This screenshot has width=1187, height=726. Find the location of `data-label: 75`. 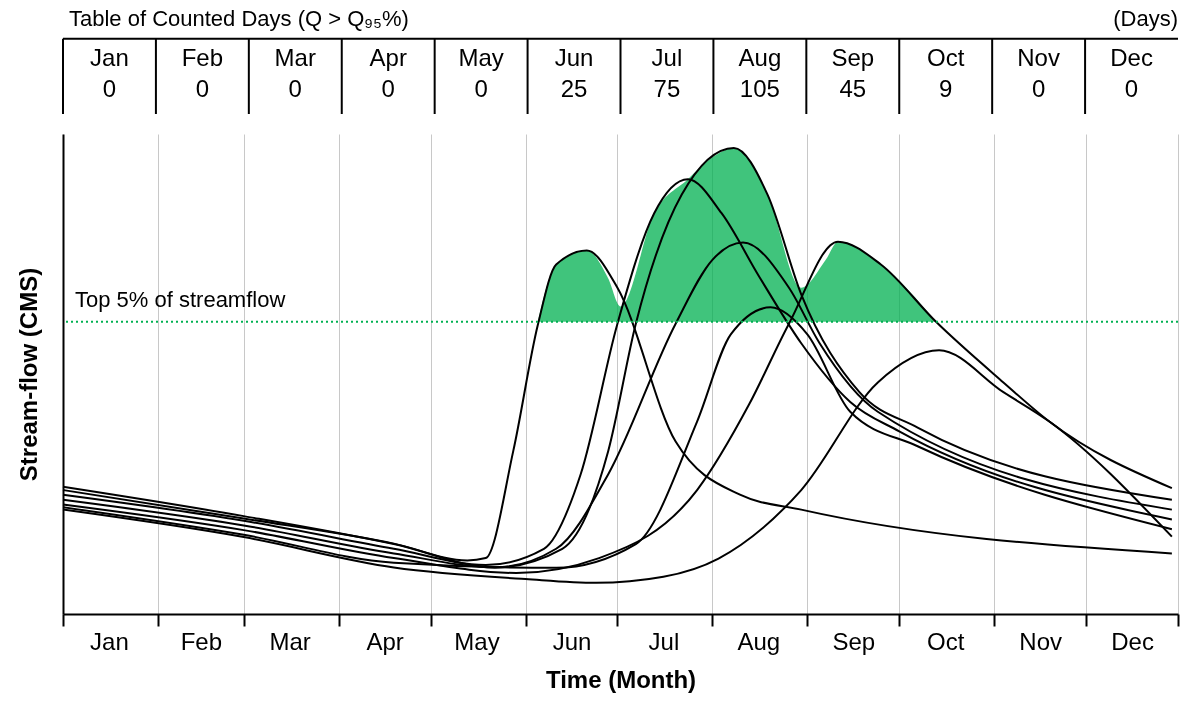

data-label: 75 is located at coordinates (667, 89).